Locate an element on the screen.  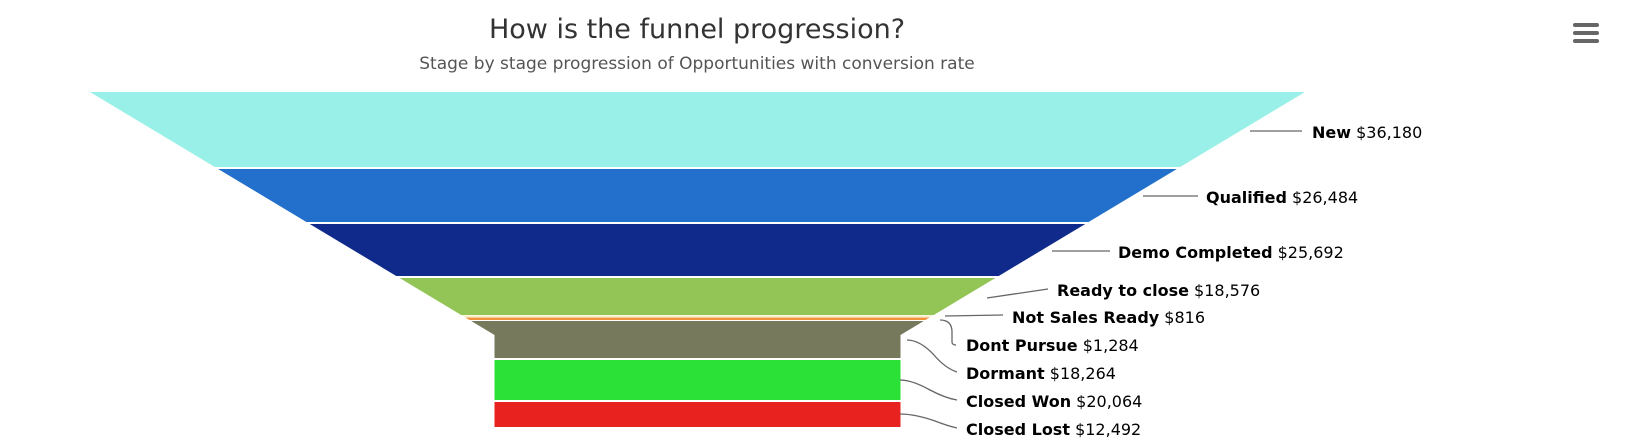
funnel-segment-dont-pursue is located at coordinates (697, 319).